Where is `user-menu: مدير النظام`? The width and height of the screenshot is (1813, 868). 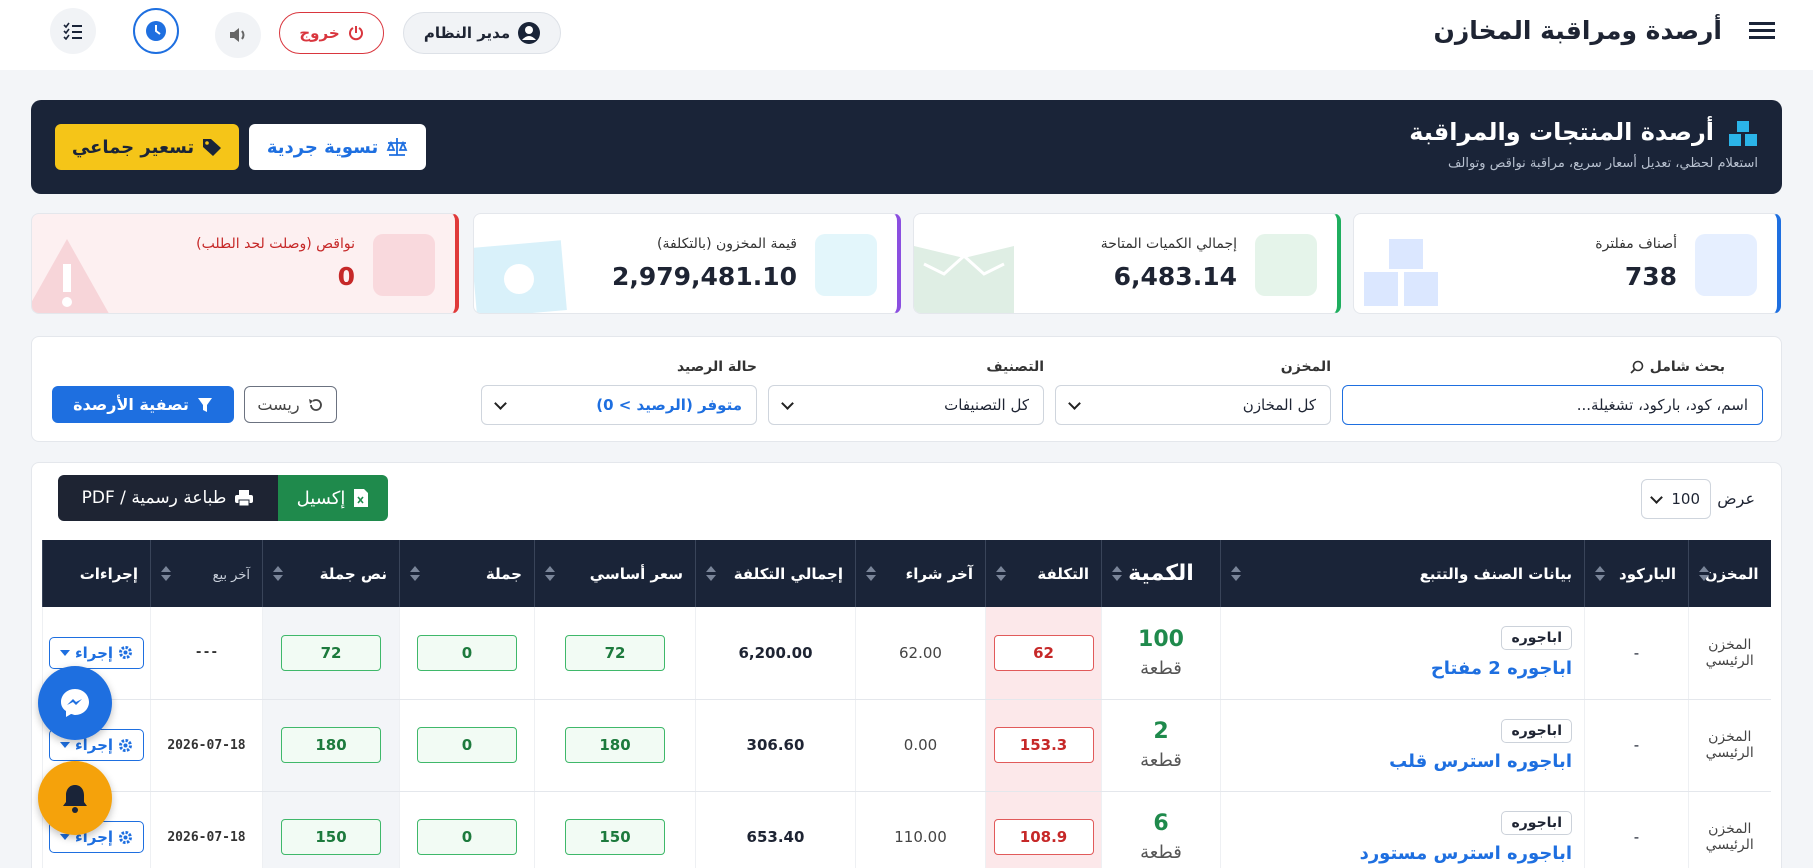
user-menu: مدير النظام is located at coordinates (482, 33).